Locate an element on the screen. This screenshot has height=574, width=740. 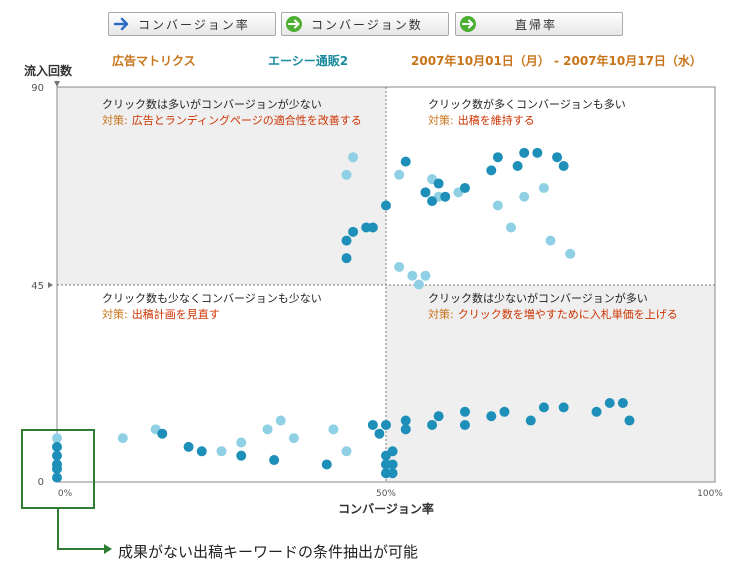
conversion-count-button: コンバージョン数 is located at coordinates (365, 24).